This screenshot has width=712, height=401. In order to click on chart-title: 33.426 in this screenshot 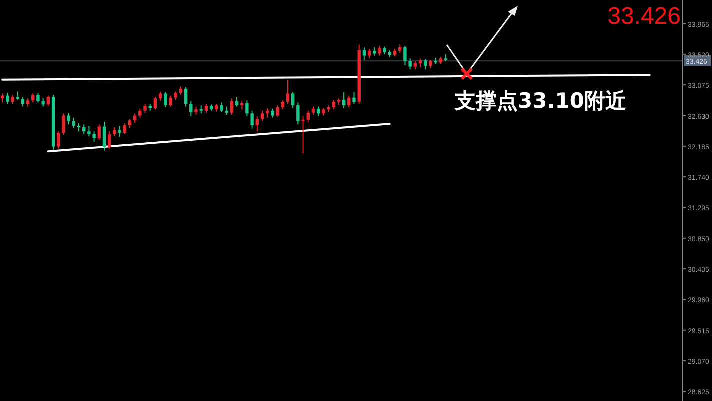, I will do `click(644, 16)`.